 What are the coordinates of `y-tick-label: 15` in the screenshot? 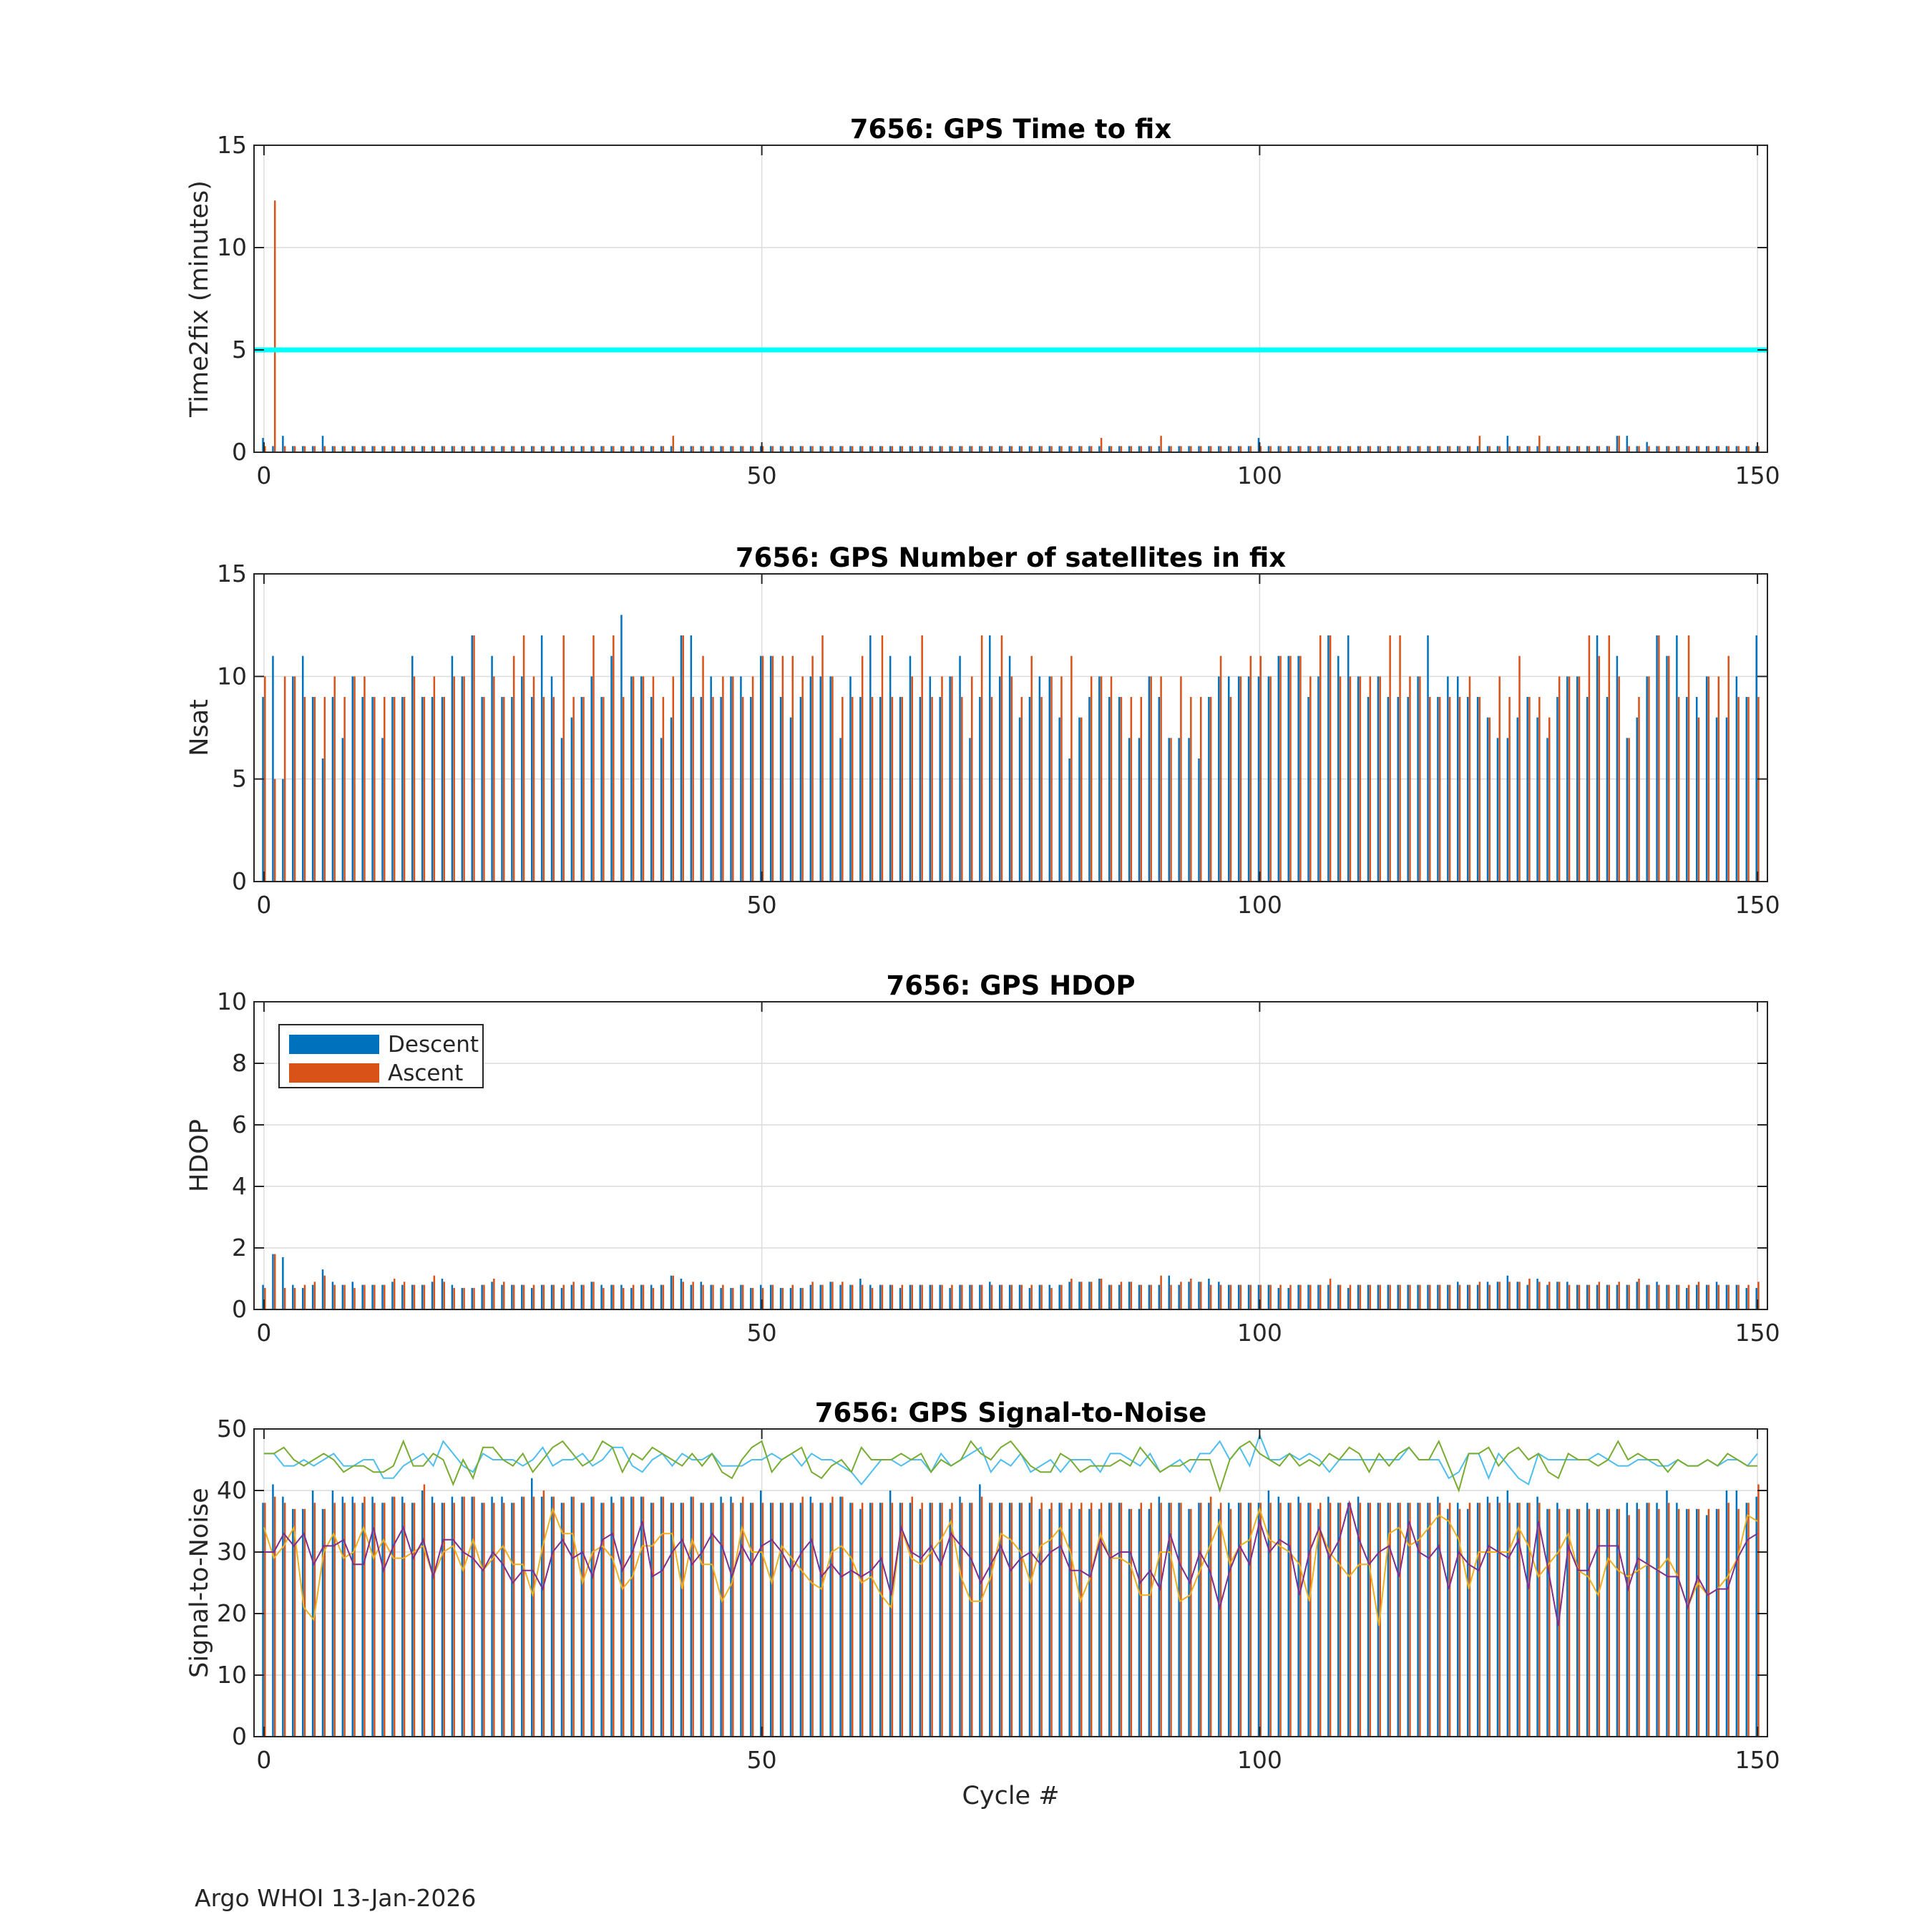 It's located at (232, 573).